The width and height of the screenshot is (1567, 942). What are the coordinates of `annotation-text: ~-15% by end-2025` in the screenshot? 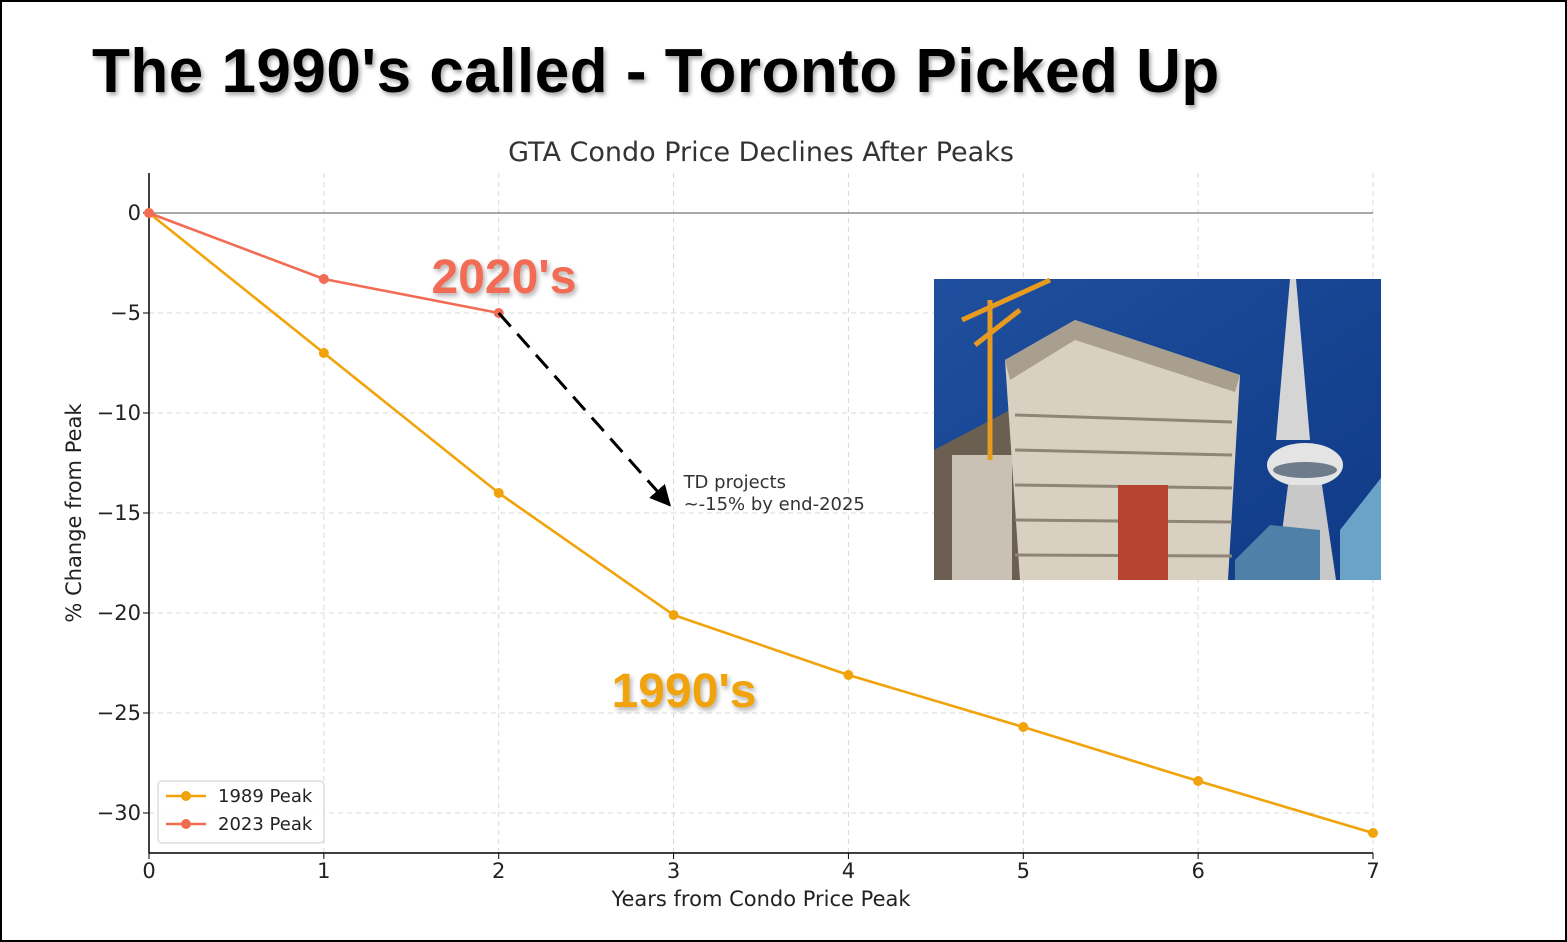 It's located at (774, 504).